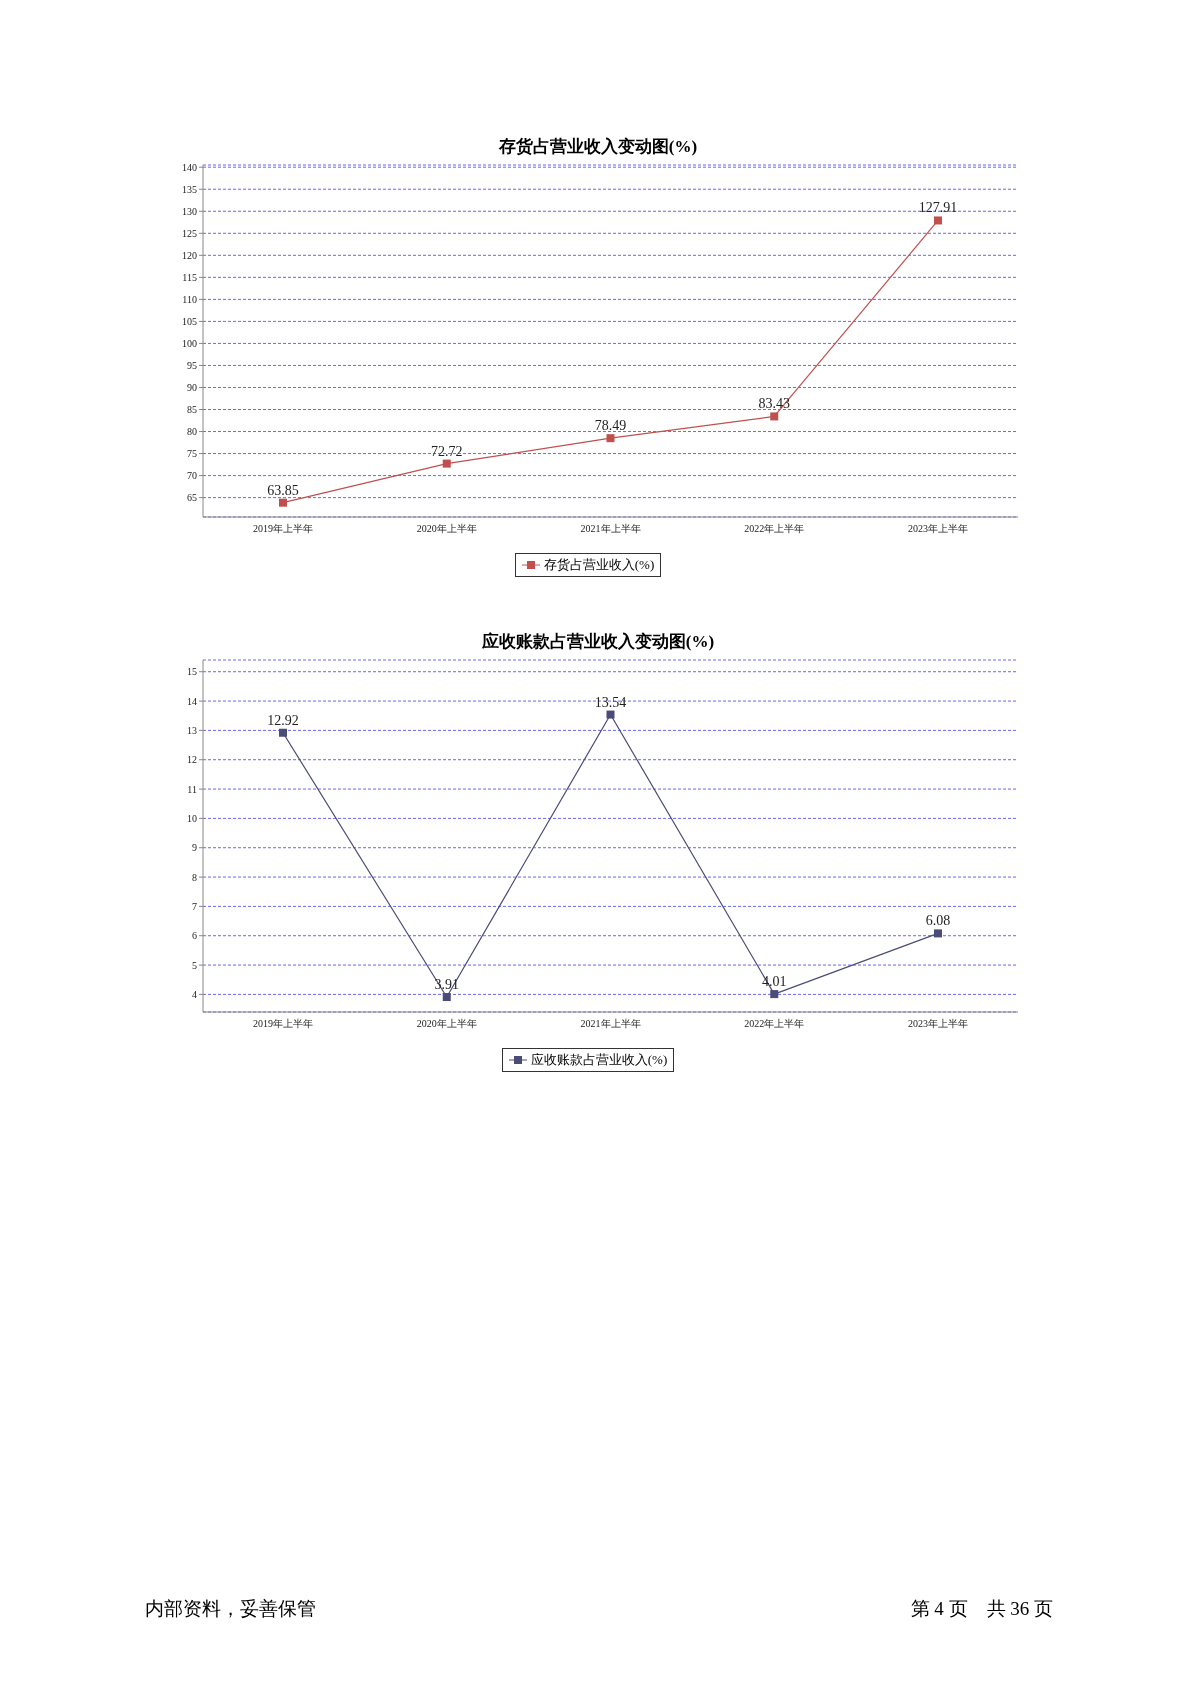 The height and width of the screenshot is (1684, 1191). What do you see at coordinates (610, 702) in the screenshot?
I see `data-label: 13.54` at bounding box center [610, 702].